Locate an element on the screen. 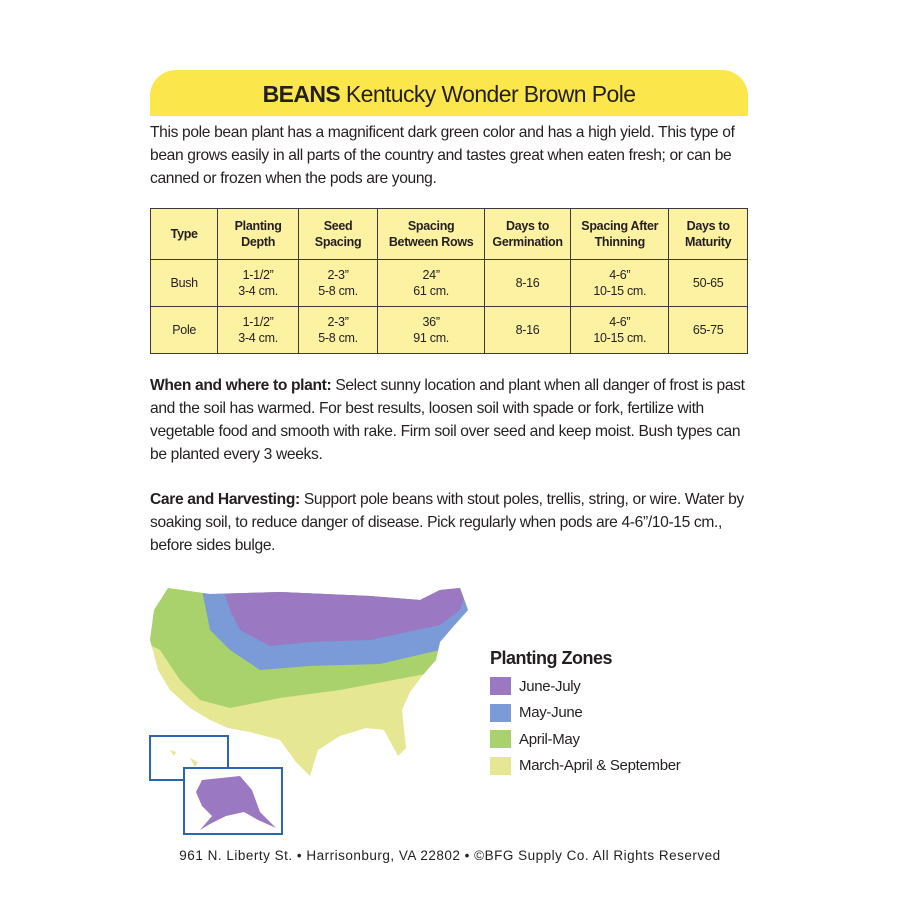 The height and width of the screenshot is (900, 900). legend-title: Planting Zones is located at coordinates (551, 658).